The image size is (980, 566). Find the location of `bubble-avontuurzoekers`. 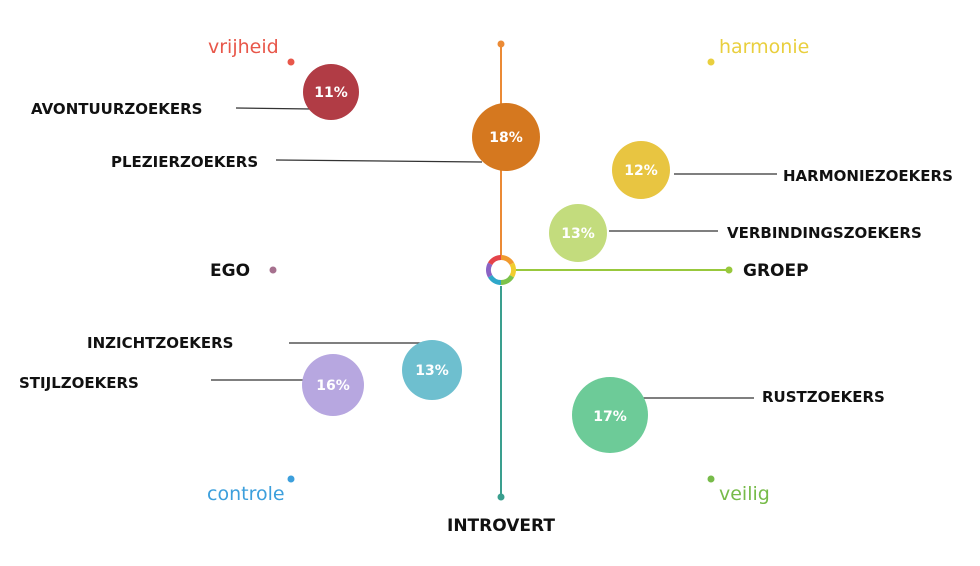

bubble-avontuurzoekers is located at coordinates (331, 92).